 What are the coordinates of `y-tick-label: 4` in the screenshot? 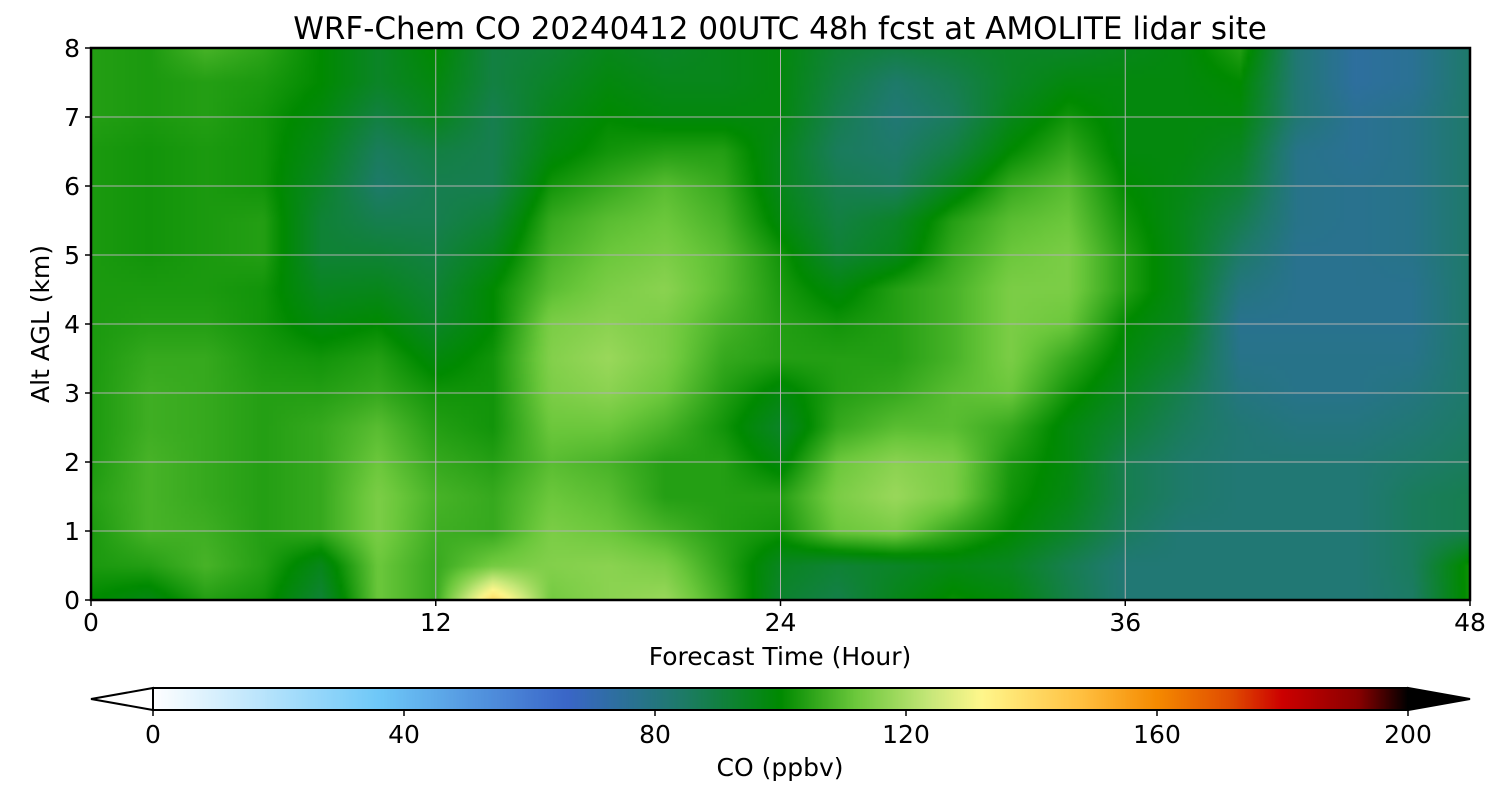 It's located at (72, 324).